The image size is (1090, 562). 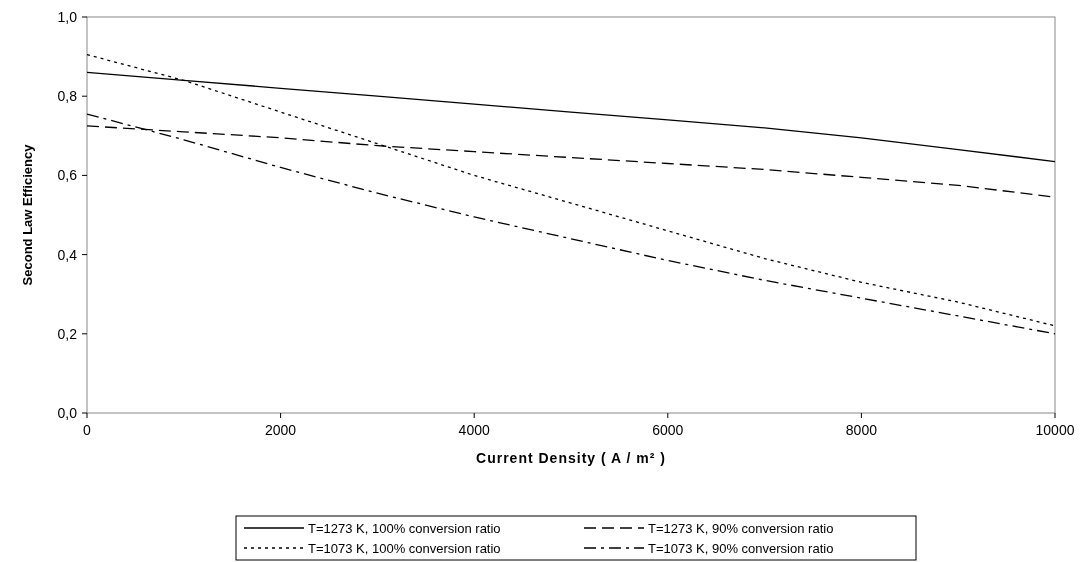 I want to click on legend-label: T=1073 K, 90% conversion ratio, so click(x=741, y=548).